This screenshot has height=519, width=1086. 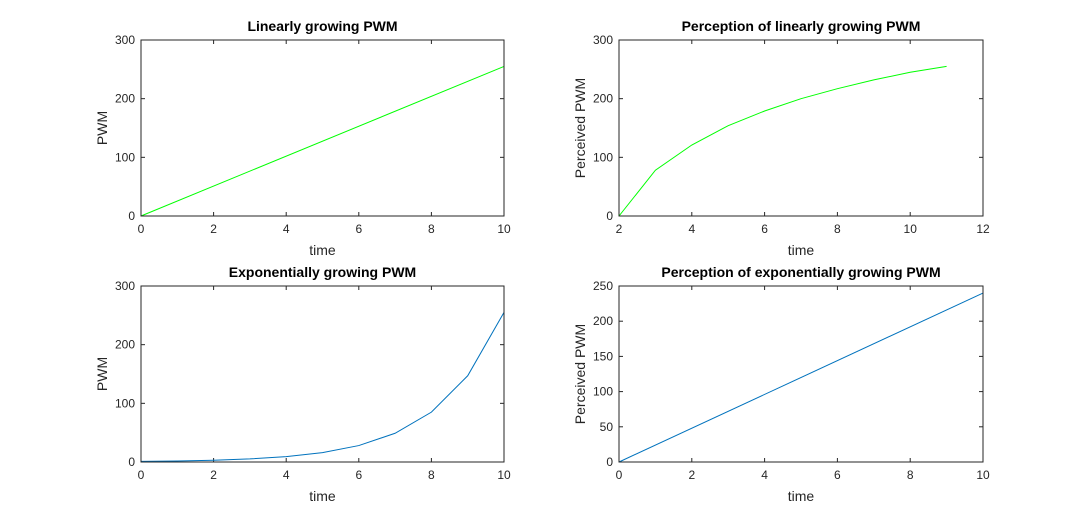 What do you see at coordinates (983, 229) in the screenshot?
I see `x-tick-label: 12` at bounding box center [983, 229].